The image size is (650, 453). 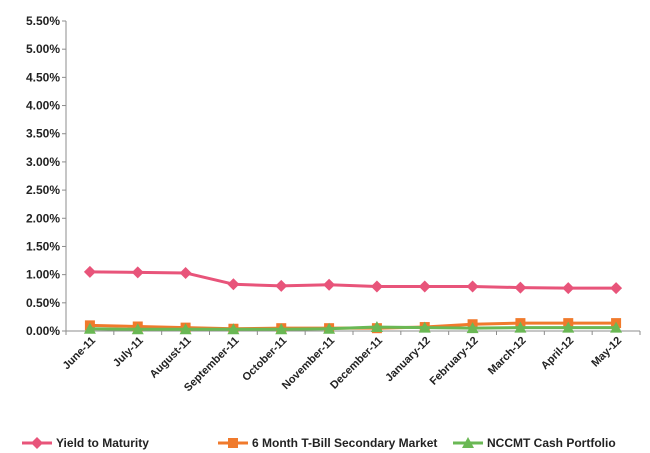 I want to click on legend-label: Yield to Maturity, so click(x=102, y=443).